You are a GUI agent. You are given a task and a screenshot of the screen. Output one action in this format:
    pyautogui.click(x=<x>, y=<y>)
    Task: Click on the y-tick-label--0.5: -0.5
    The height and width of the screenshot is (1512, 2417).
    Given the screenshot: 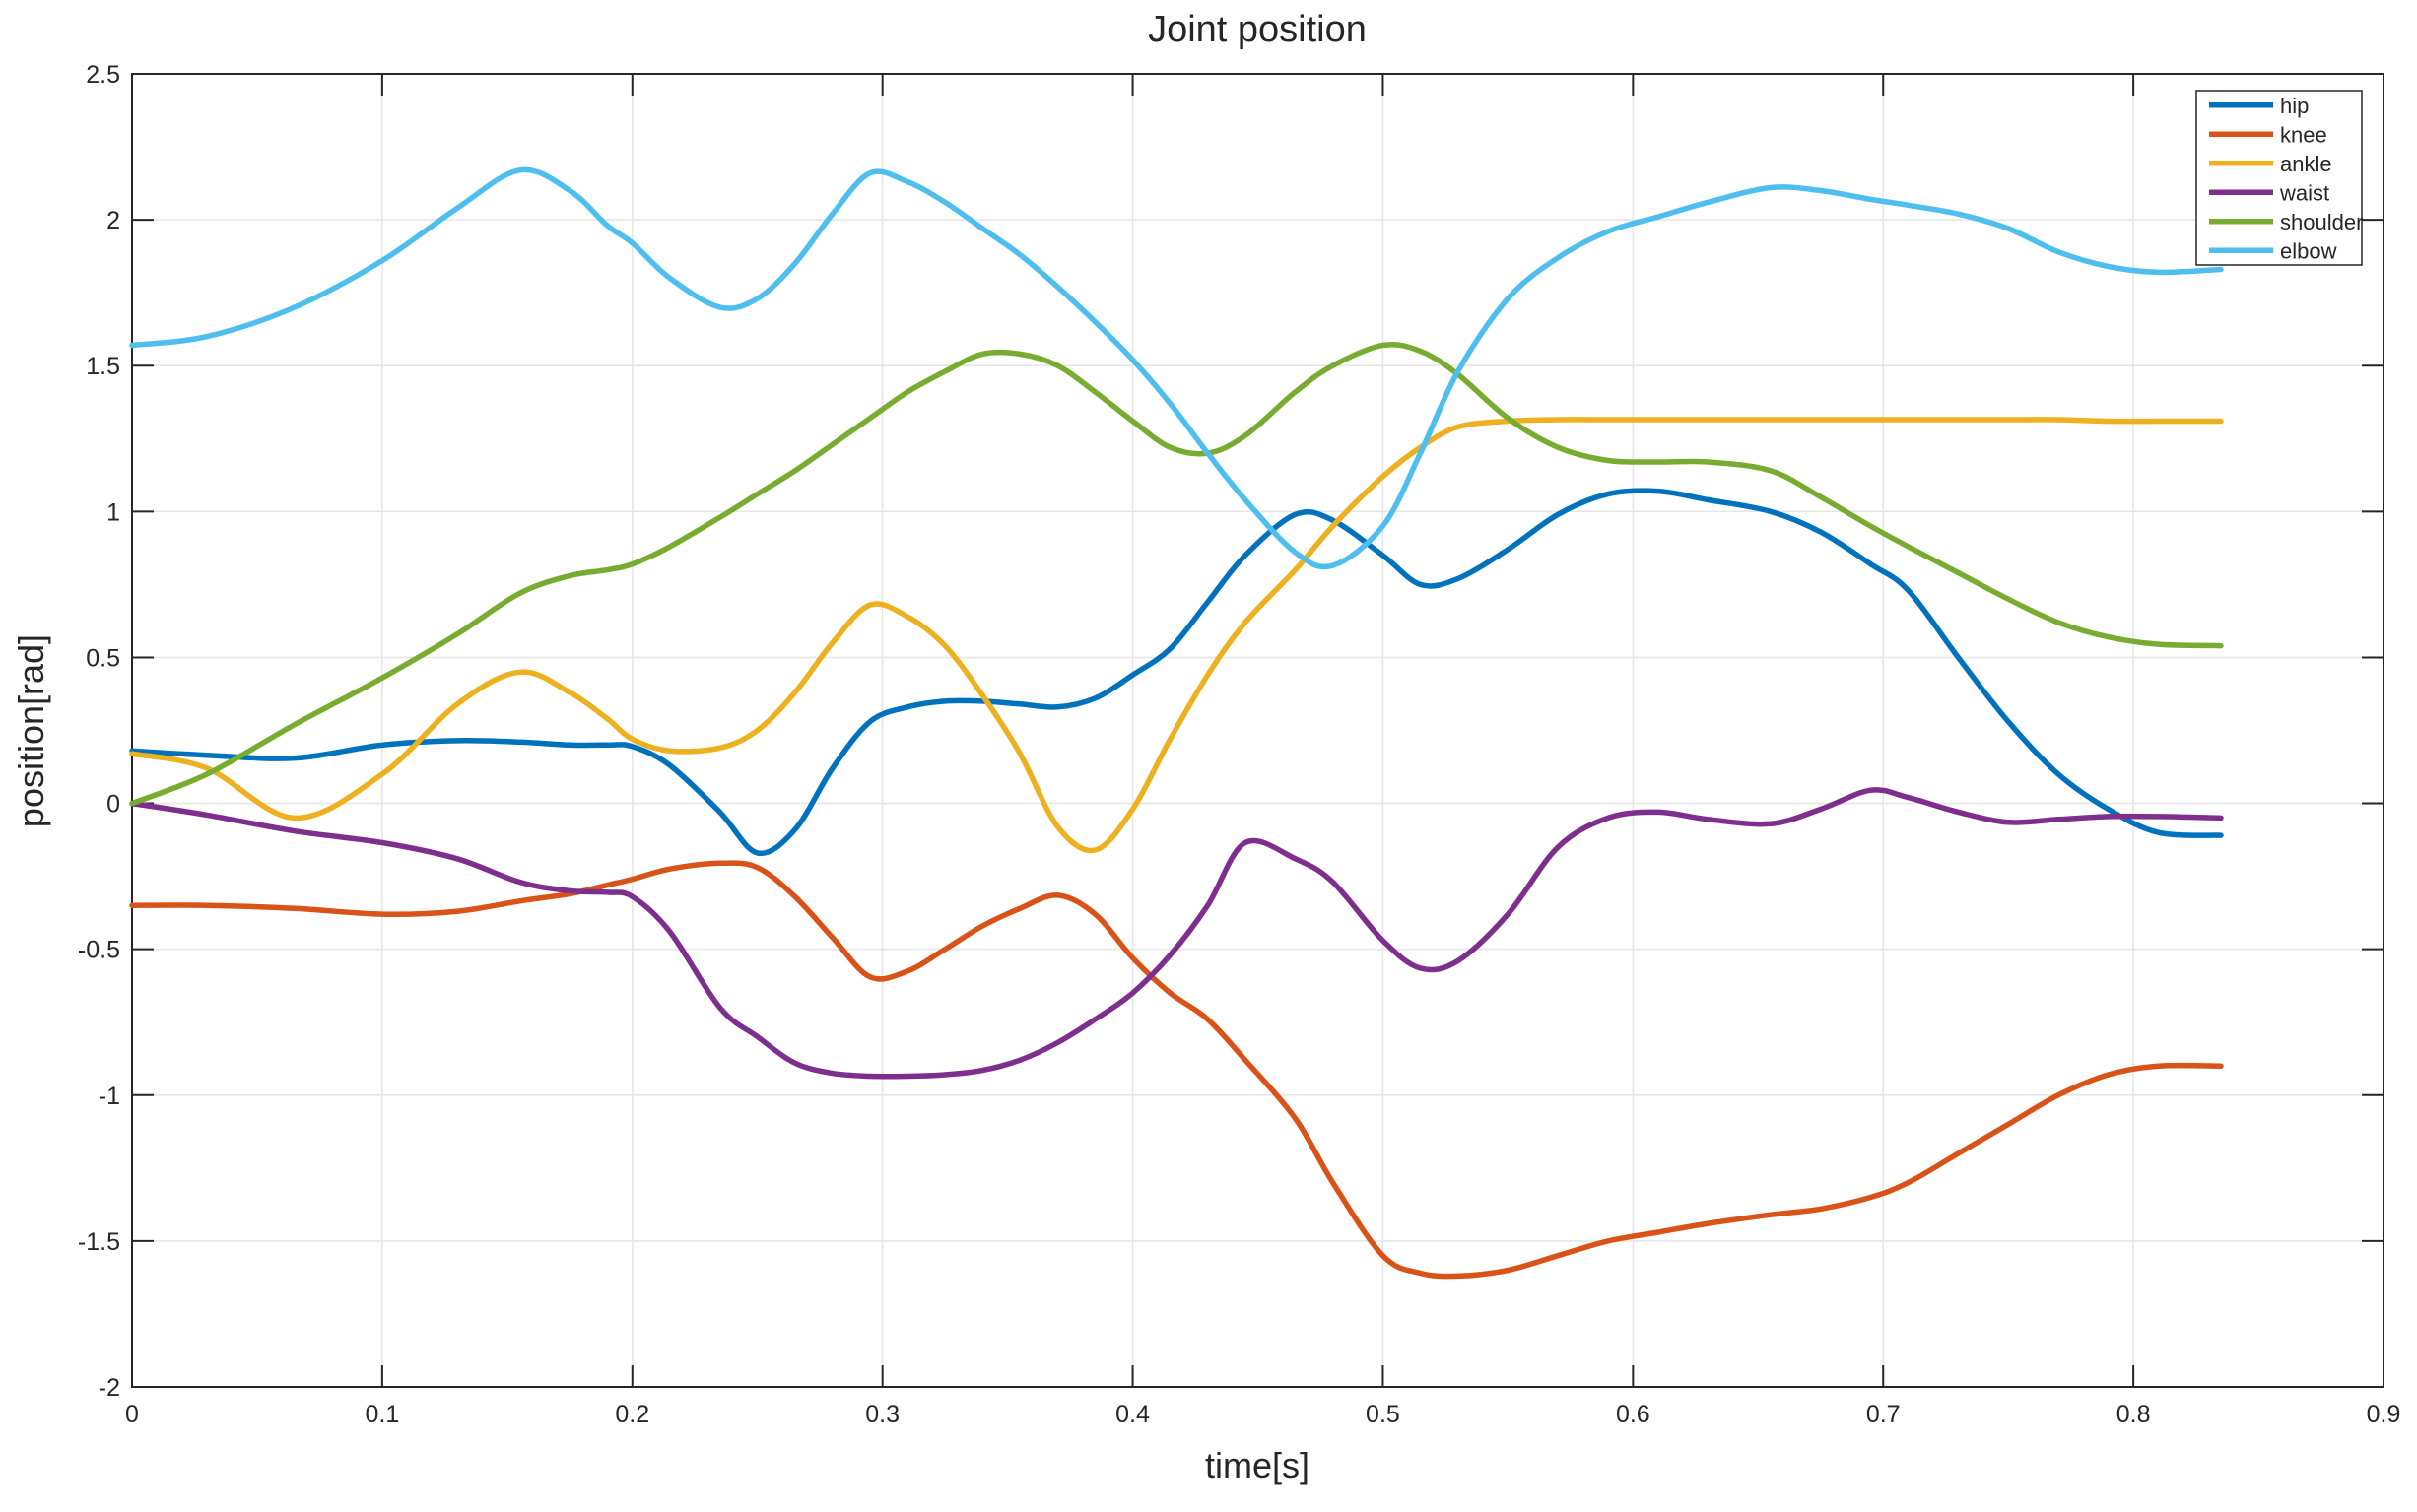 What is the action you would take?
    pyautogui.click(x=99, y=950)
    